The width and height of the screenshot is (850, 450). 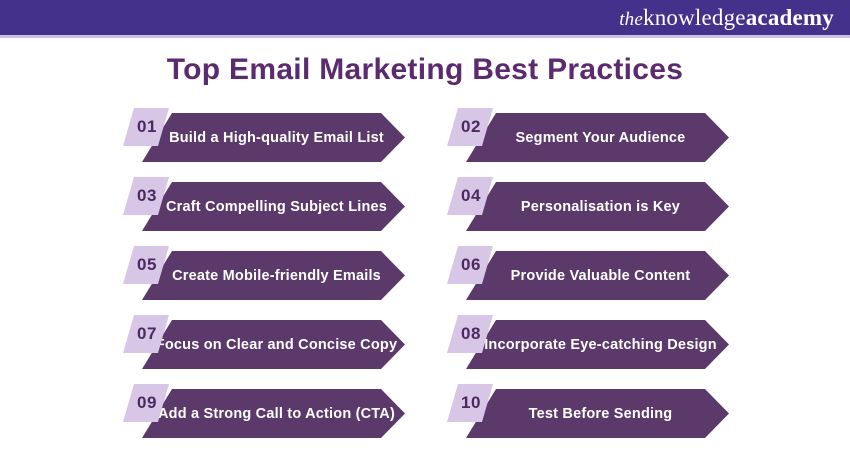 I want to click on item-number: 10, so click(x=471, y=402).